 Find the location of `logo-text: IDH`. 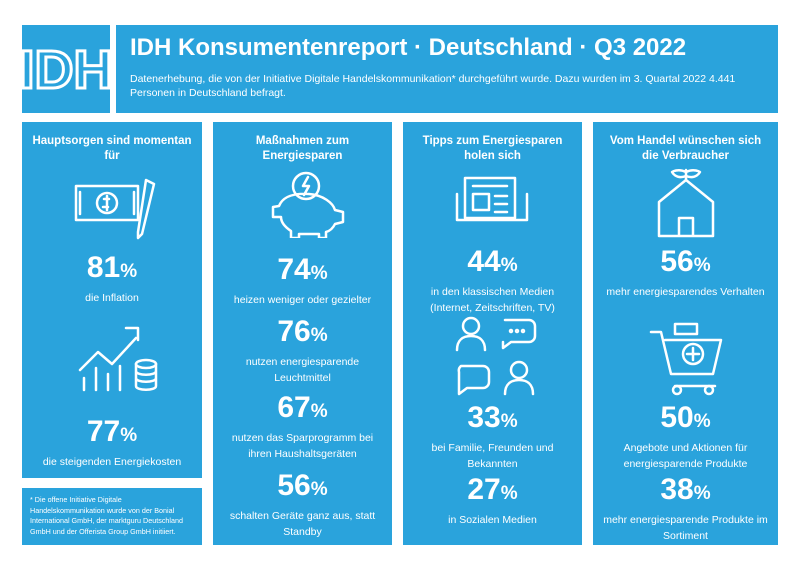

logo-text: IDH is located at coordinates (66, 70).